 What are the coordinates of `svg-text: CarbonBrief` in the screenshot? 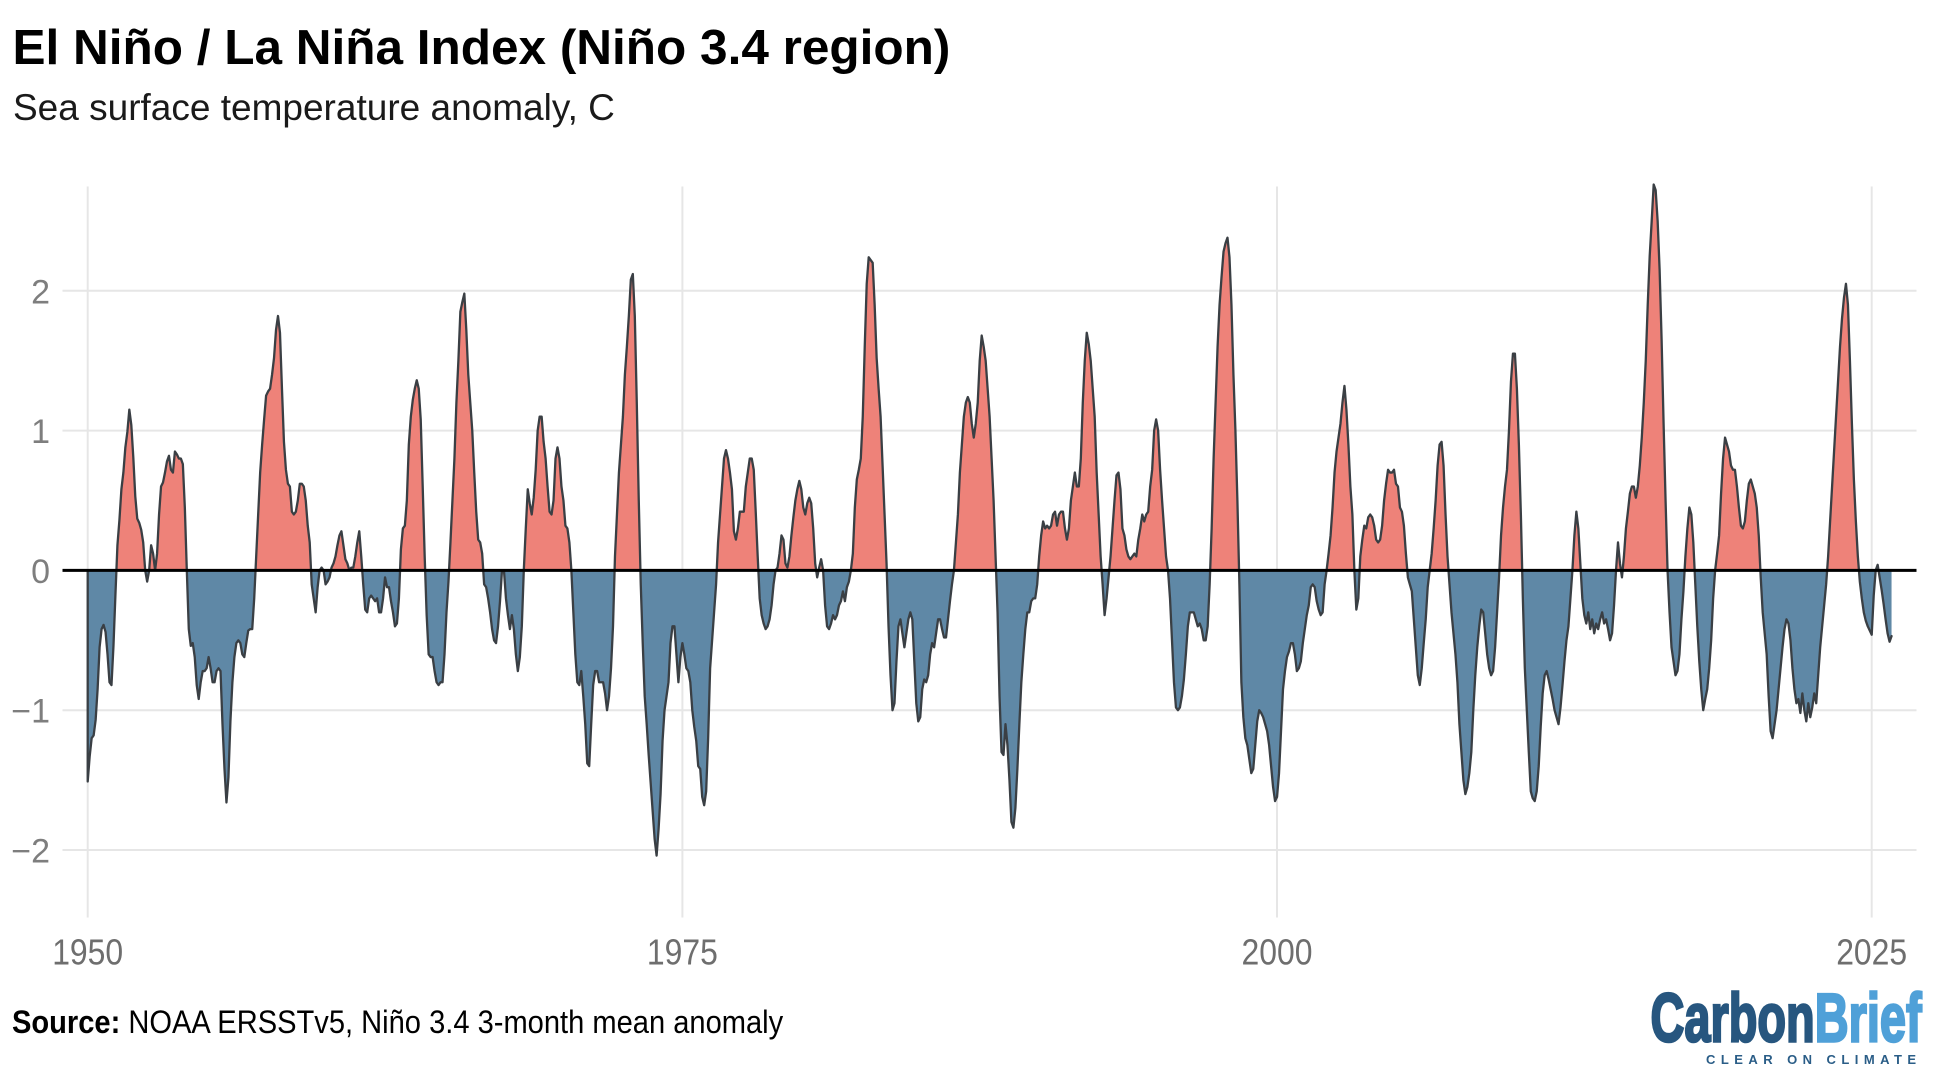 It's located at (1786, 1018).